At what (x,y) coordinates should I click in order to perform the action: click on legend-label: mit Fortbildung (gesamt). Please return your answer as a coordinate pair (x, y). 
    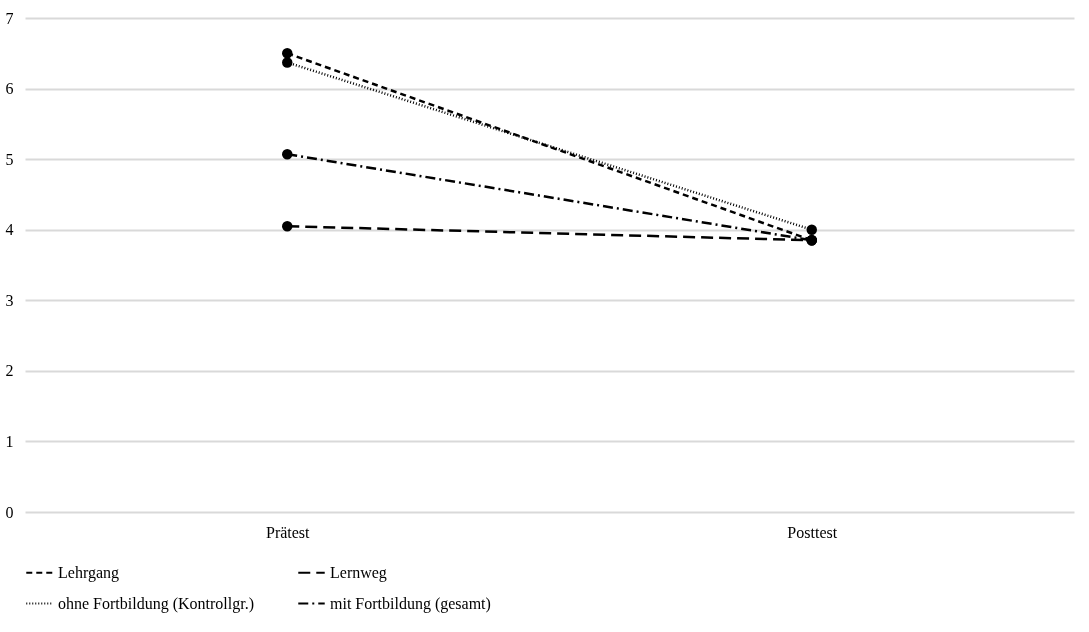
    Looking at the image, I should click on (410, 603).